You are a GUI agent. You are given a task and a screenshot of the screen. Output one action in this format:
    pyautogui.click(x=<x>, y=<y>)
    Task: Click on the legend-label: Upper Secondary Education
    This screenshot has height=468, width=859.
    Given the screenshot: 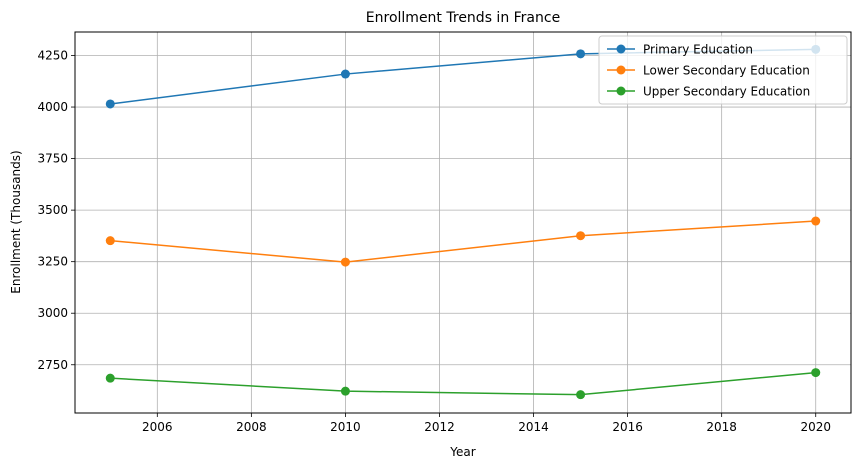 What is the action you would take?
    pyautogui.click(x=726, y=92)
    